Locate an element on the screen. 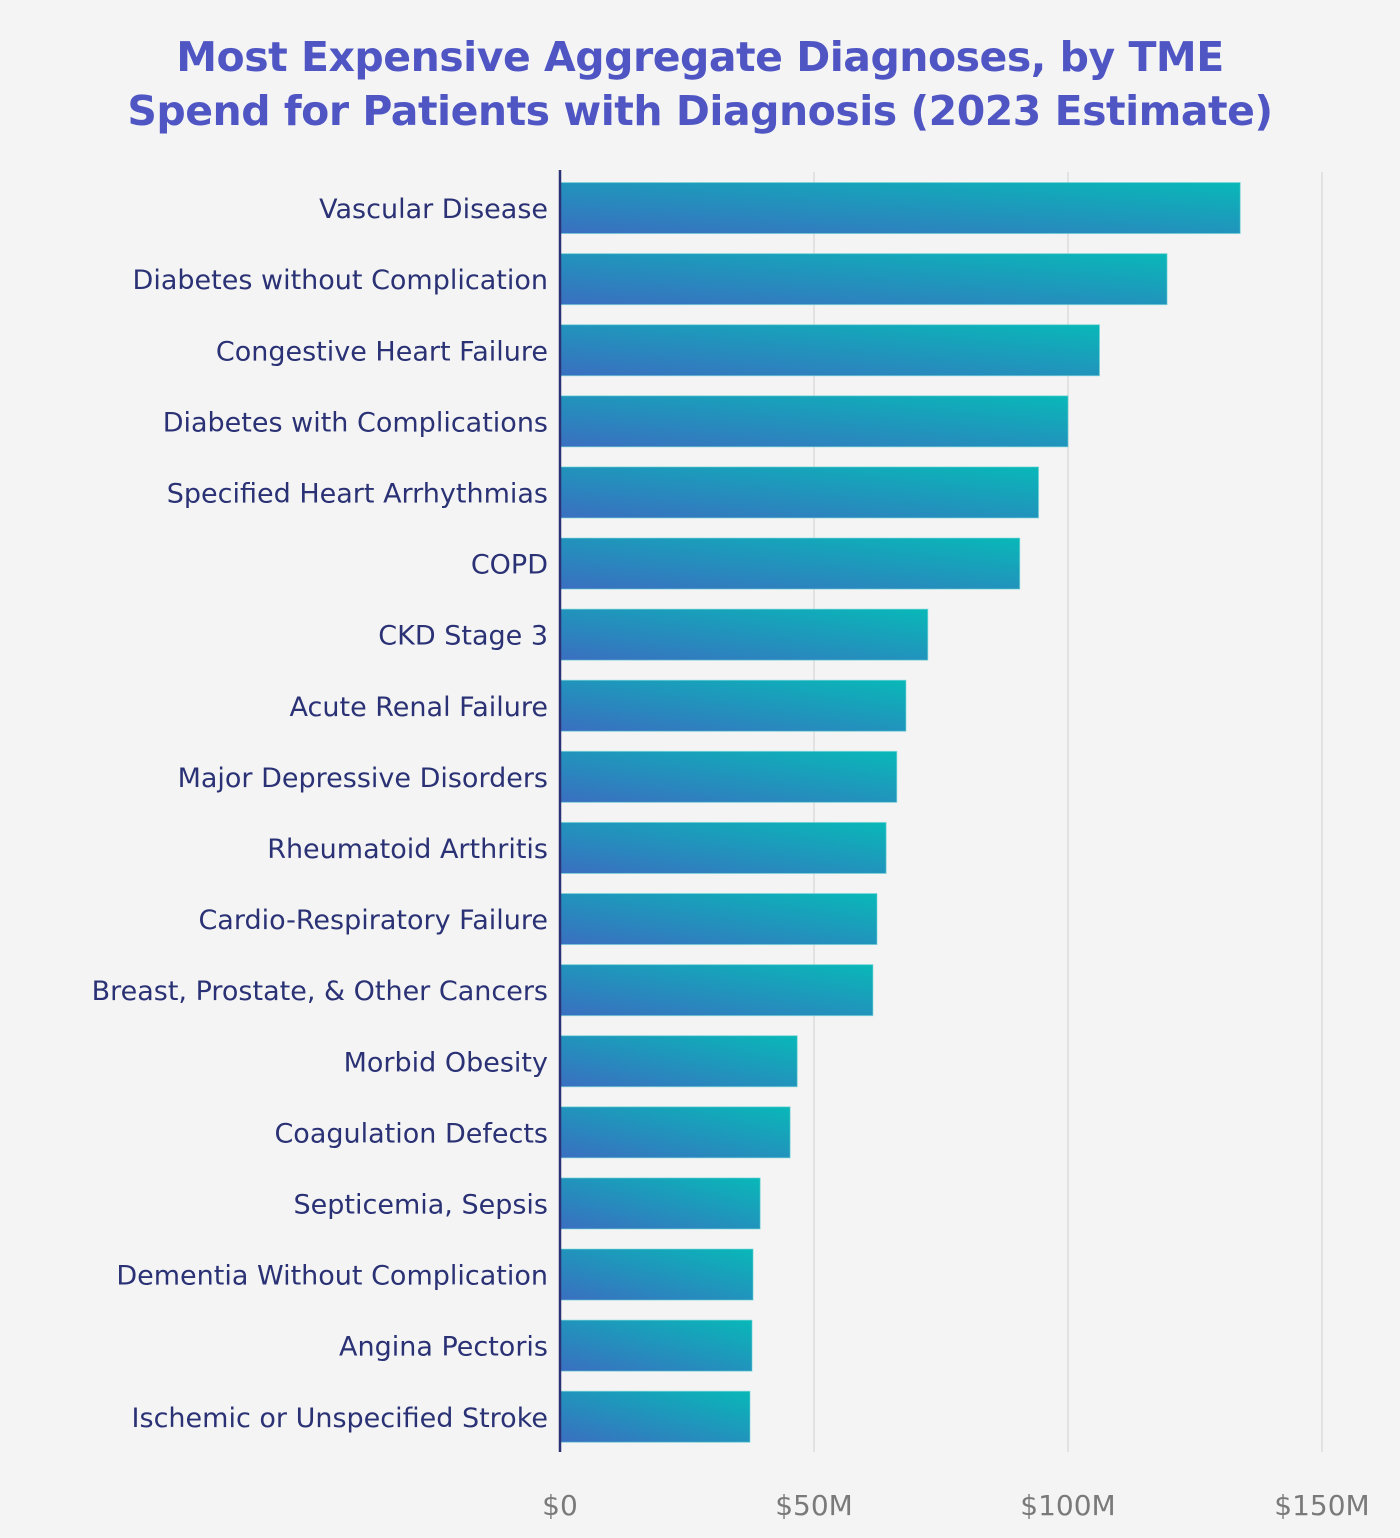 The height and width of the screenshot is (1538, 1400). category-label: Diabetes with Complications is located at coordinates (355, 422).